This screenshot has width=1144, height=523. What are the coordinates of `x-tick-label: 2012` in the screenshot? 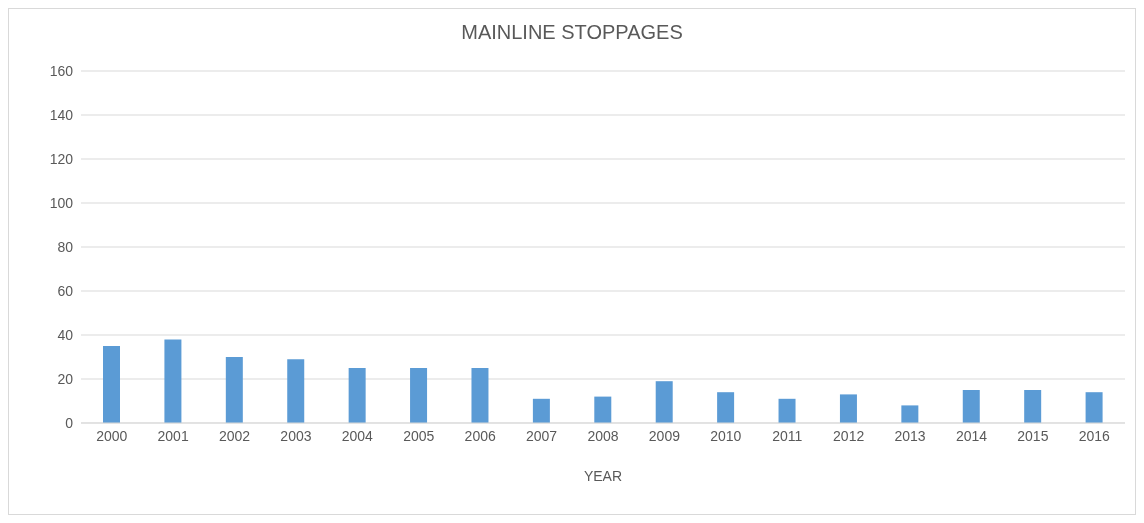 It's located at (849, 435).